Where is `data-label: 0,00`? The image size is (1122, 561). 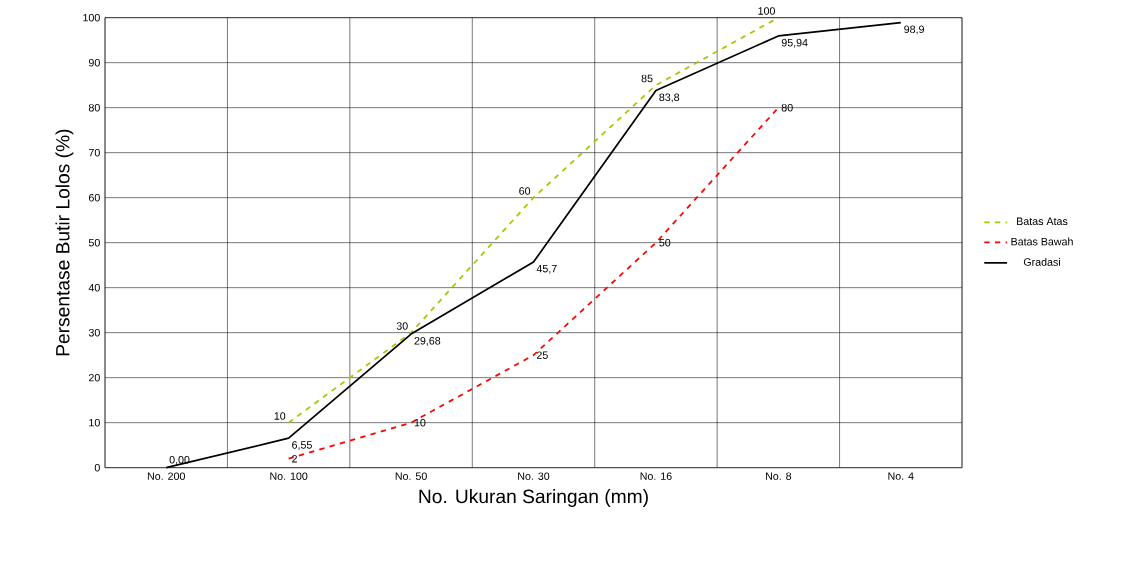
data-label: 0,00 is located at coordinates (179, 460).